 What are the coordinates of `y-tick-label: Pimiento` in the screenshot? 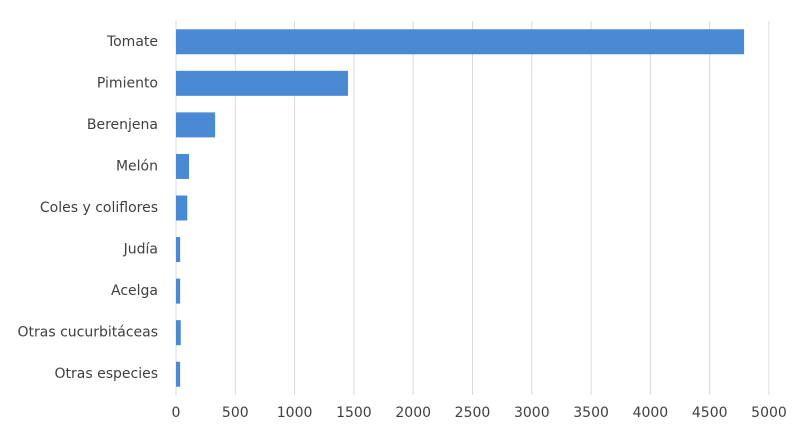 It's located at (127, 83).